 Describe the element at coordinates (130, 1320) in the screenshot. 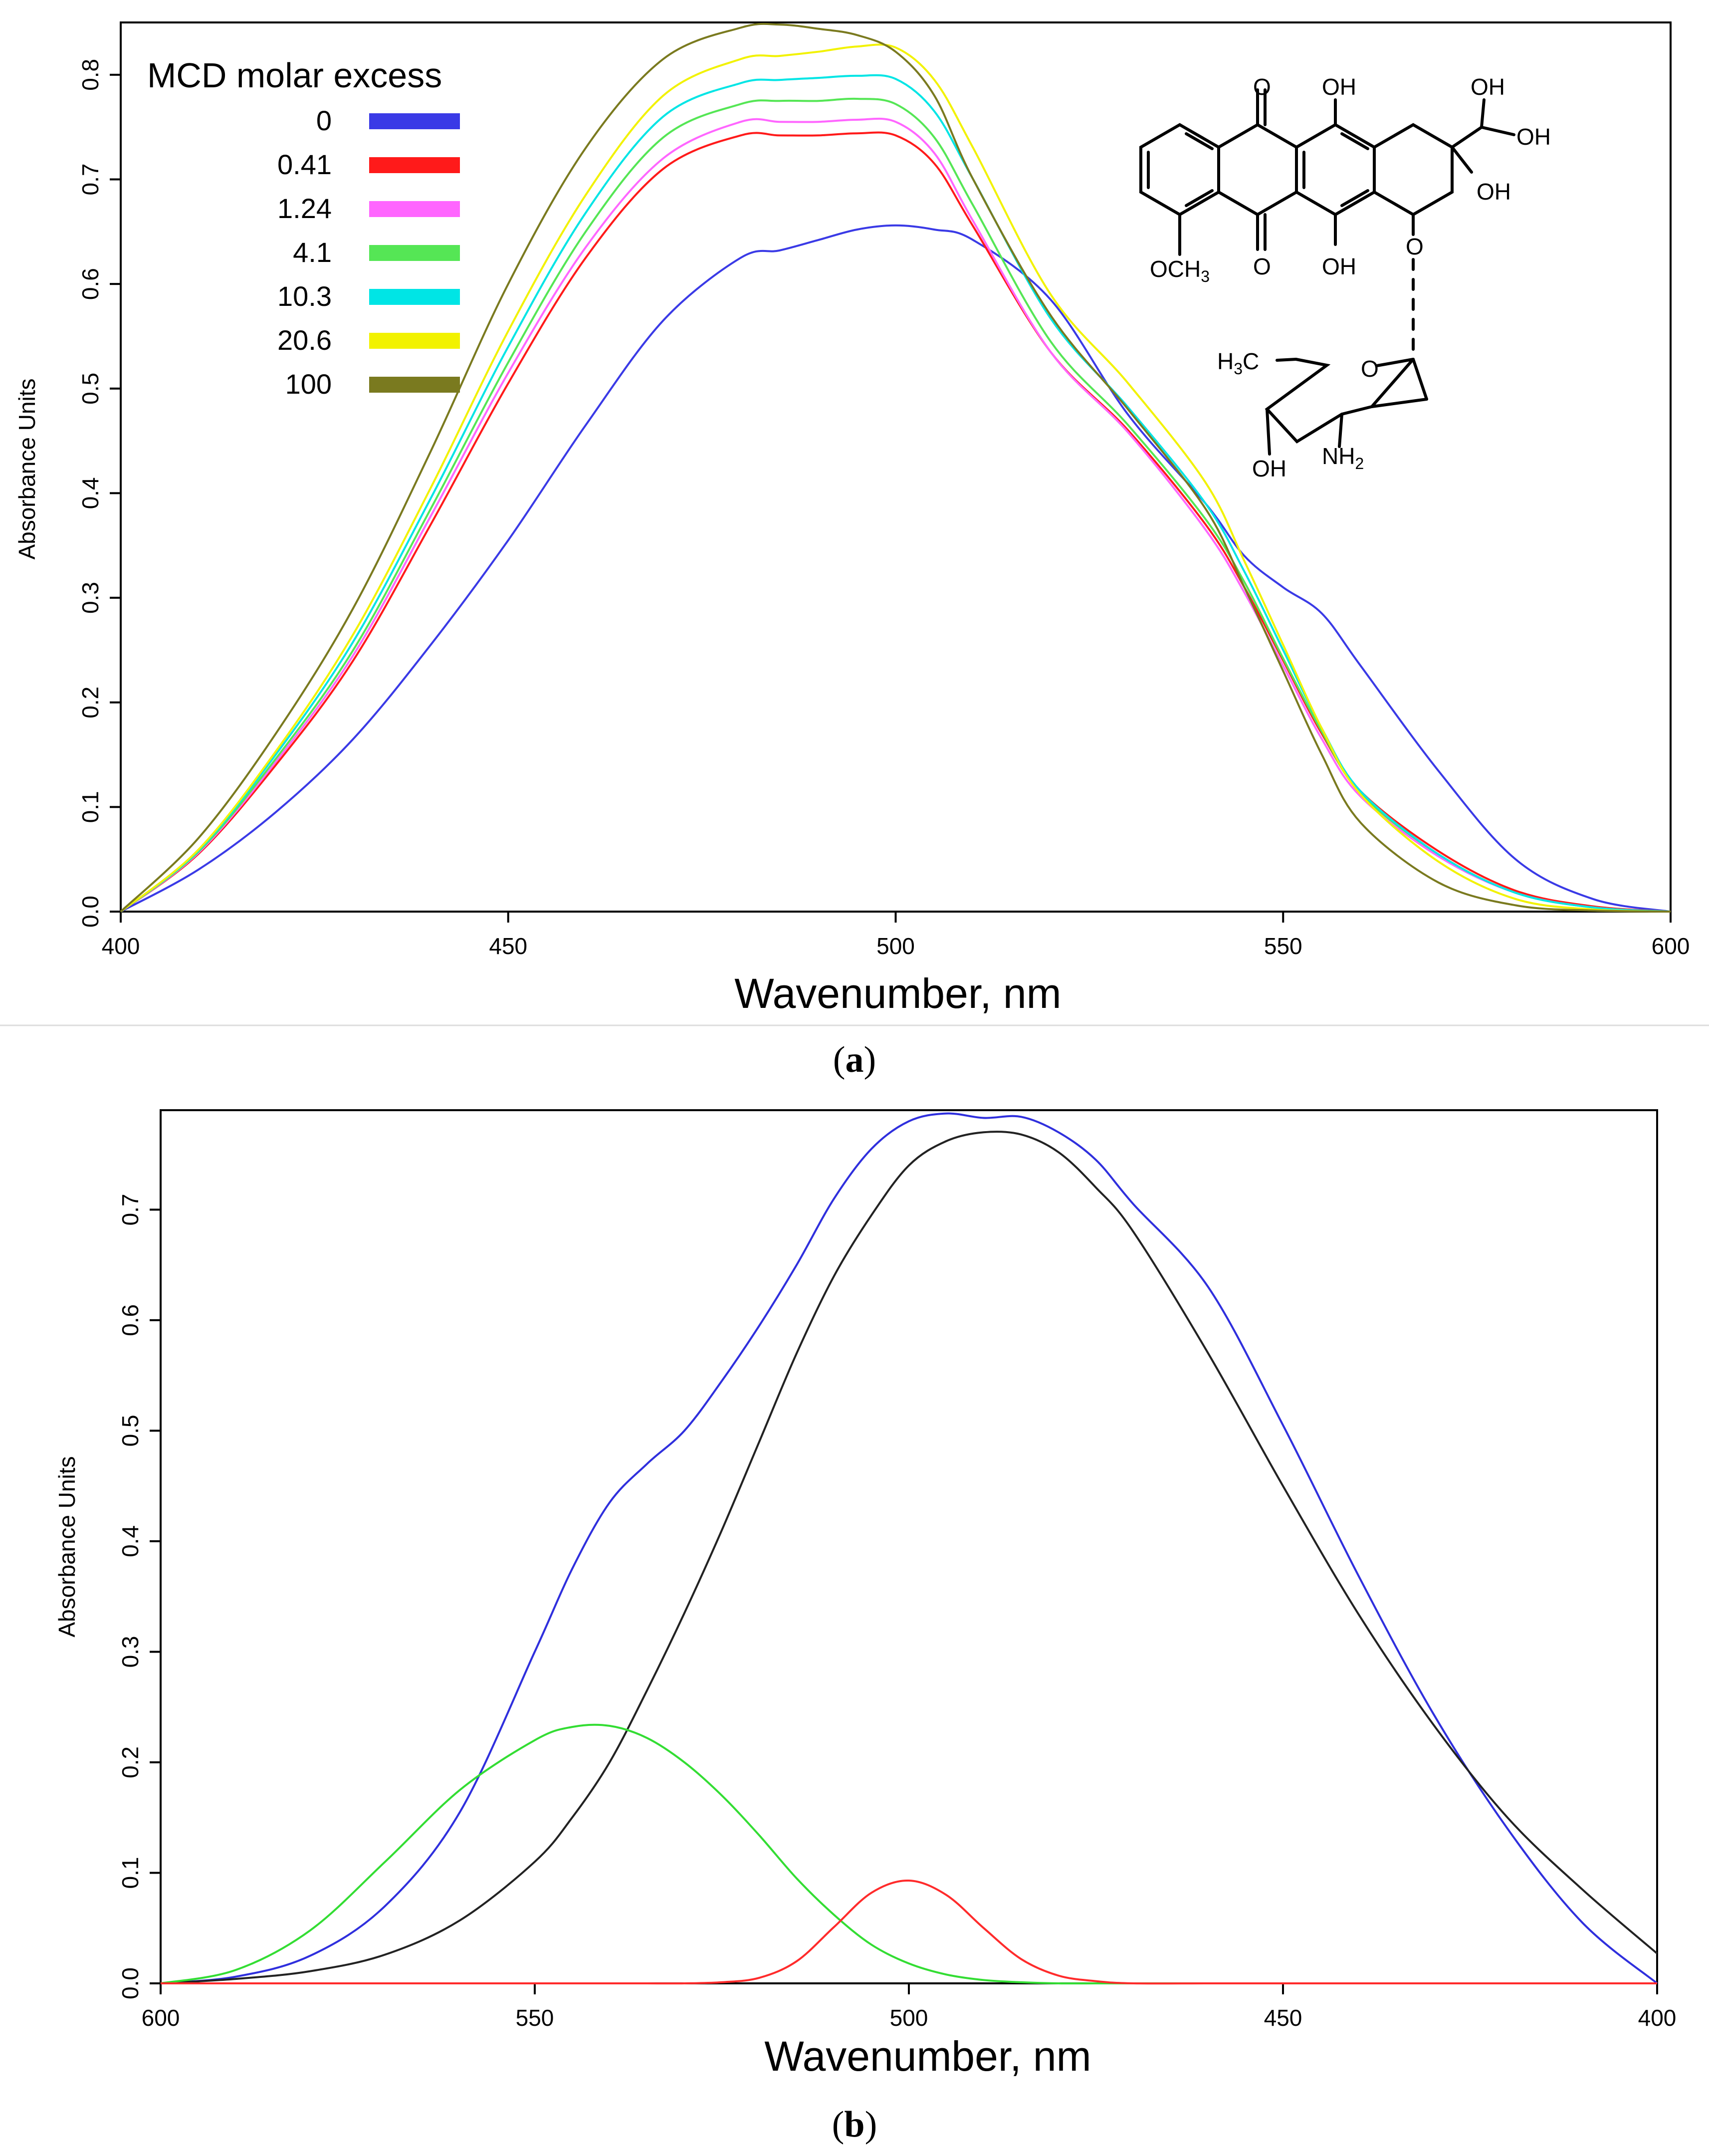

I see `y-tick-label-b-6: 0.6` at that location.